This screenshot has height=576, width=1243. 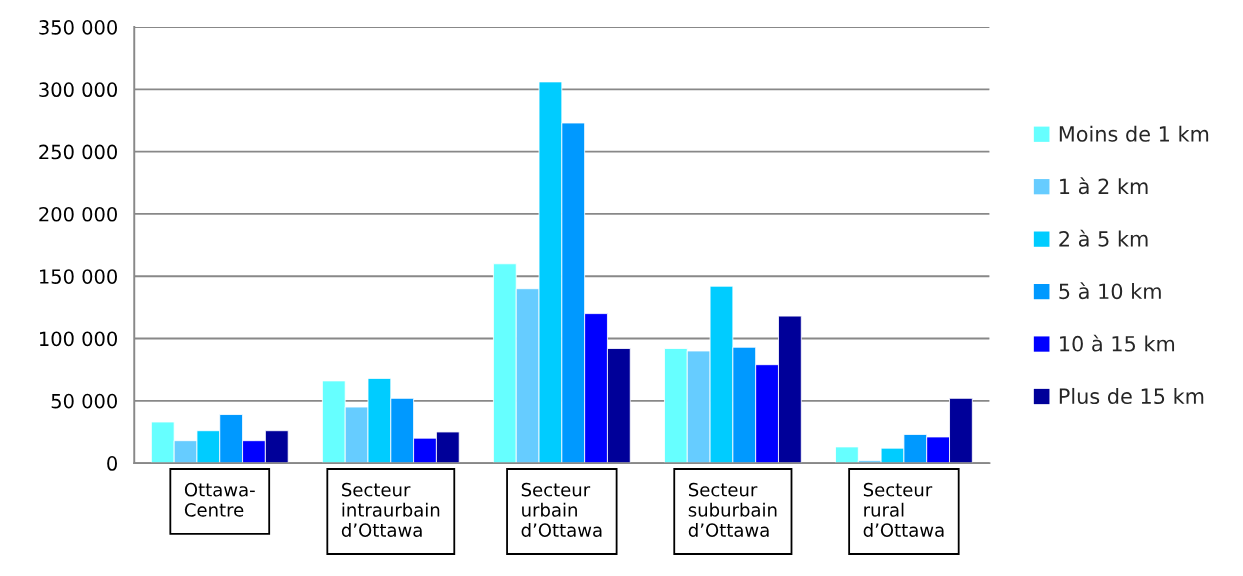 I want to click on x-tick-label: Secteur intraurbain d’Ottawa, so click(x=390, y=509).